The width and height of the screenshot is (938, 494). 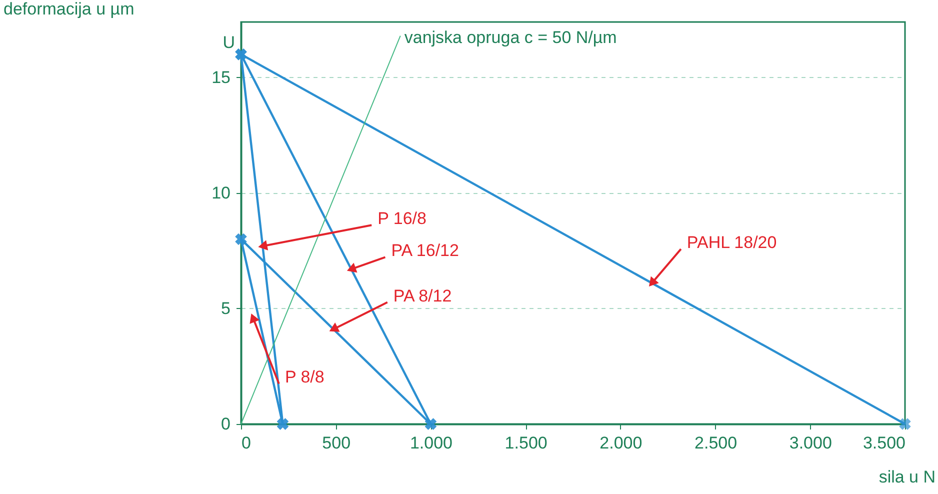 I want to click on y-axis-title: deformacija u µm, so click(x=69, y=9).